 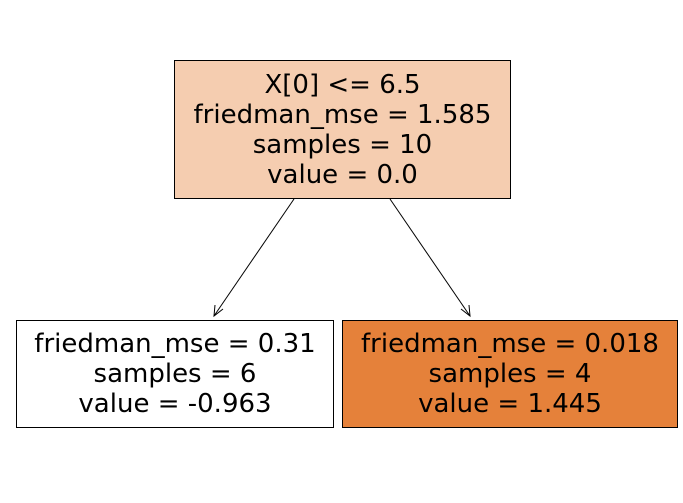 I want to click on root-samples: samples = 10, so click(x=342, y=144).